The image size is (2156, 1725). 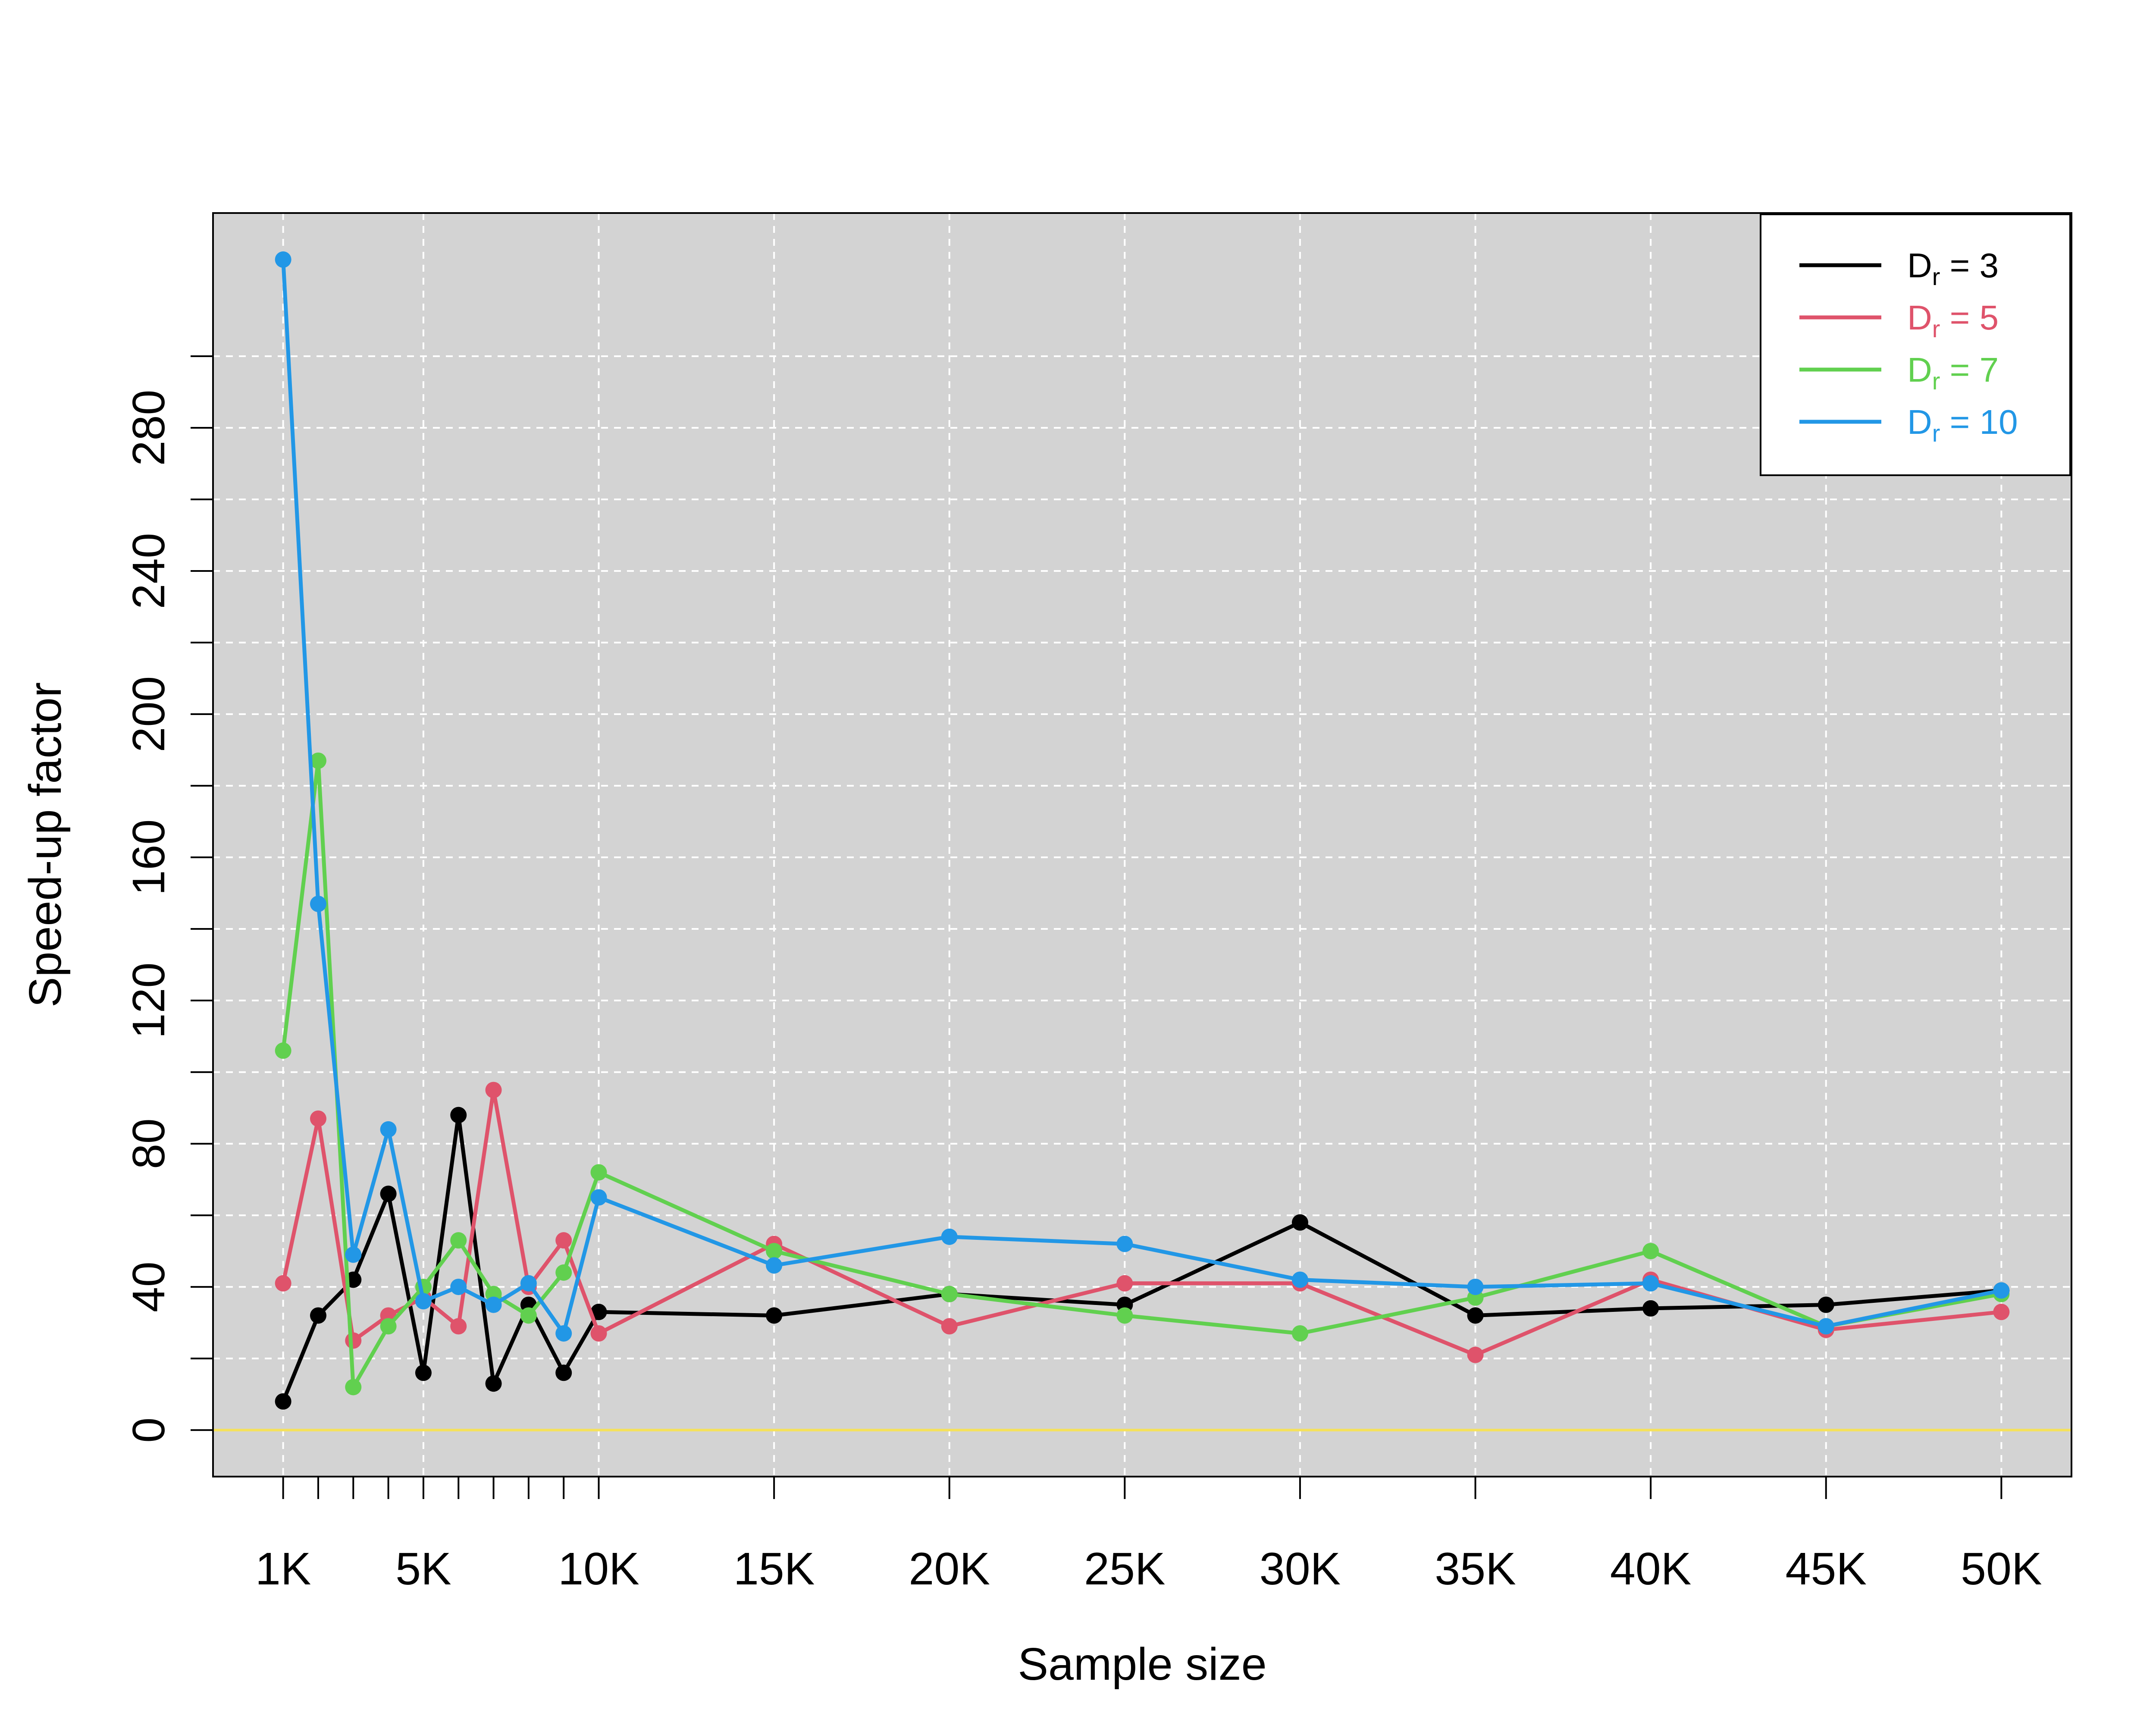 I want to click on legend-box, so click(x=1915, y=345).